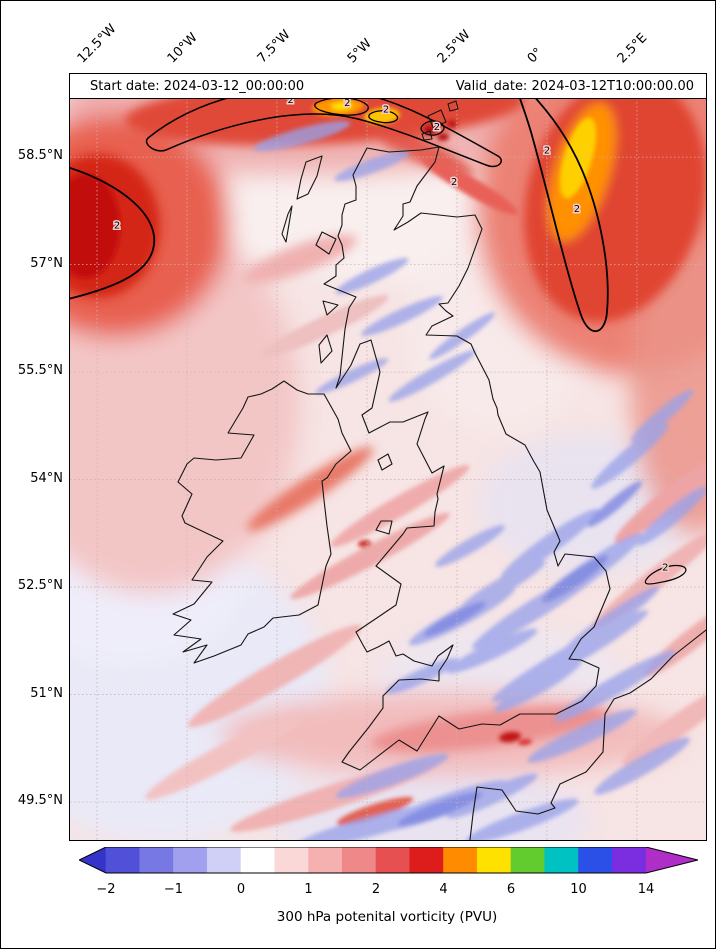 This screenshot has height=949, width=716. I want to click on island-skye, so click(326, 243).